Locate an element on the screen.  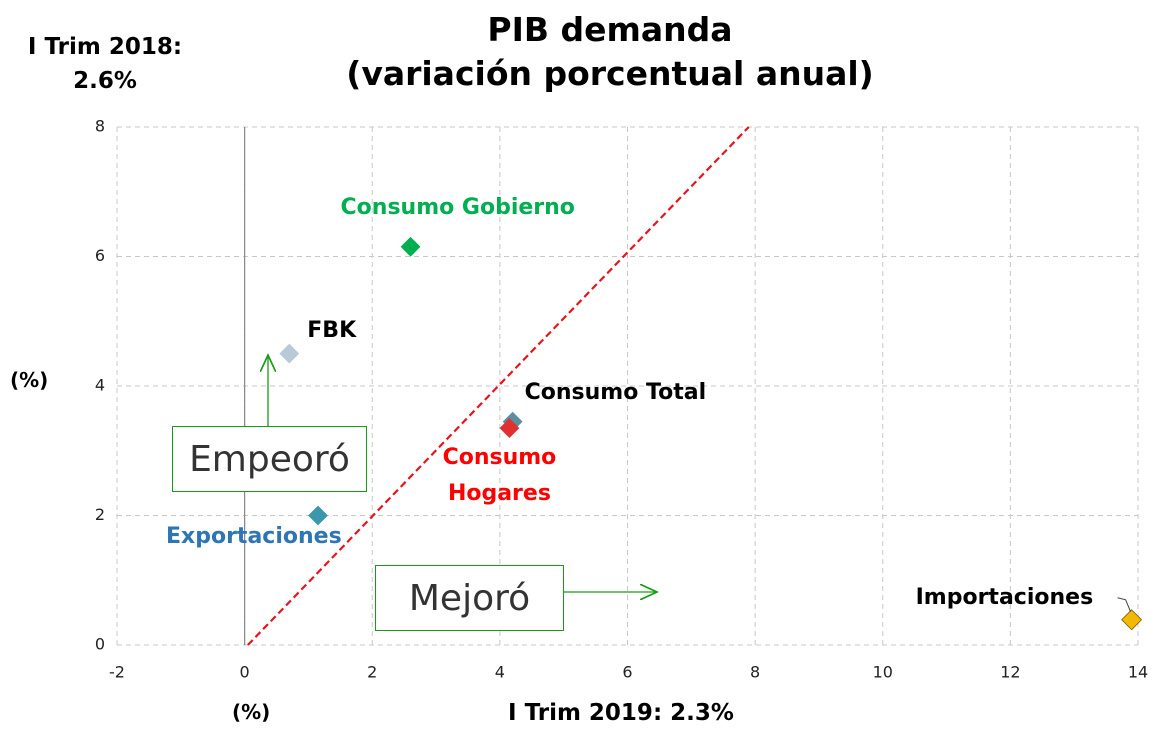
y-tick-label: 8 is located at coordinates (100, 126).